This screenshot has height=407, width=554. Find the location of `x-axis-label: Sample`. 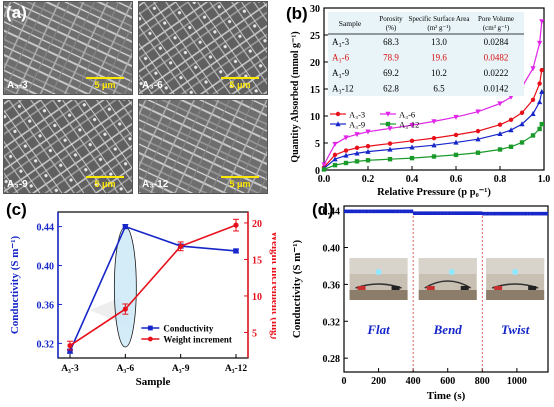

x-axis-label: Sample is located at coordinates (153, 382).